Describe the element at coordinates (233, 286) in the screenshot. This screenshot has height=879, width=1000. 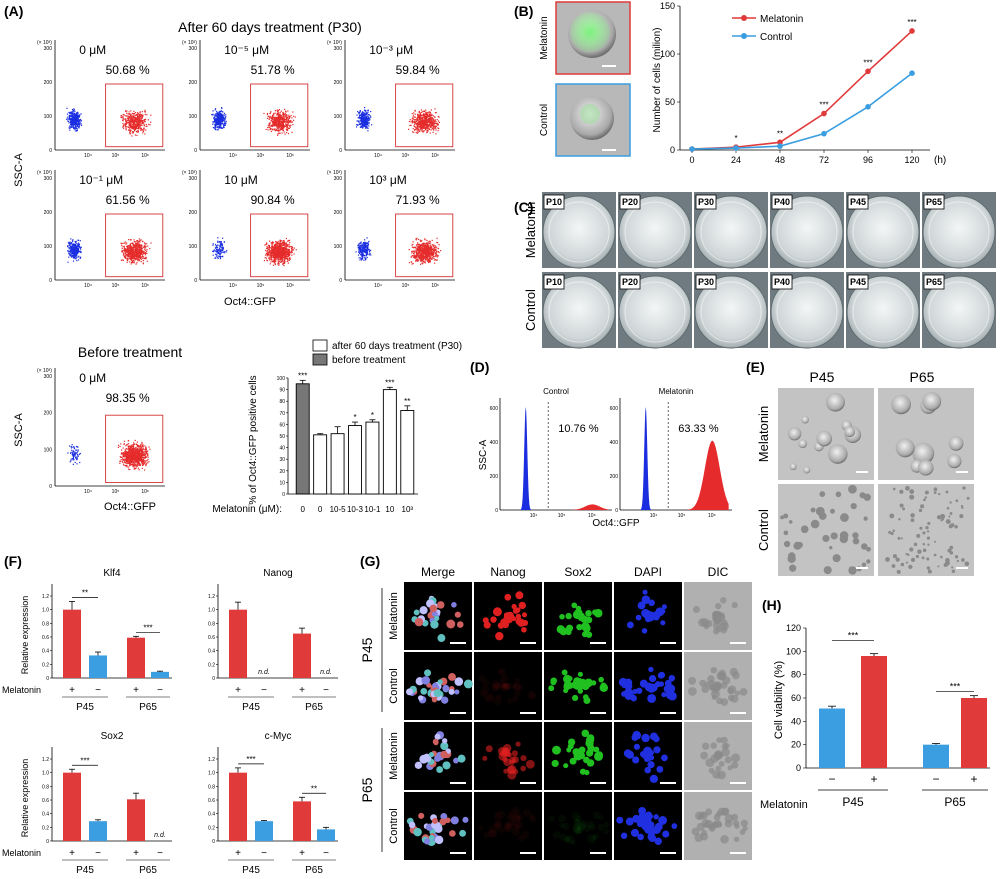
I see `x-tick-label: 10⁴` at that location.